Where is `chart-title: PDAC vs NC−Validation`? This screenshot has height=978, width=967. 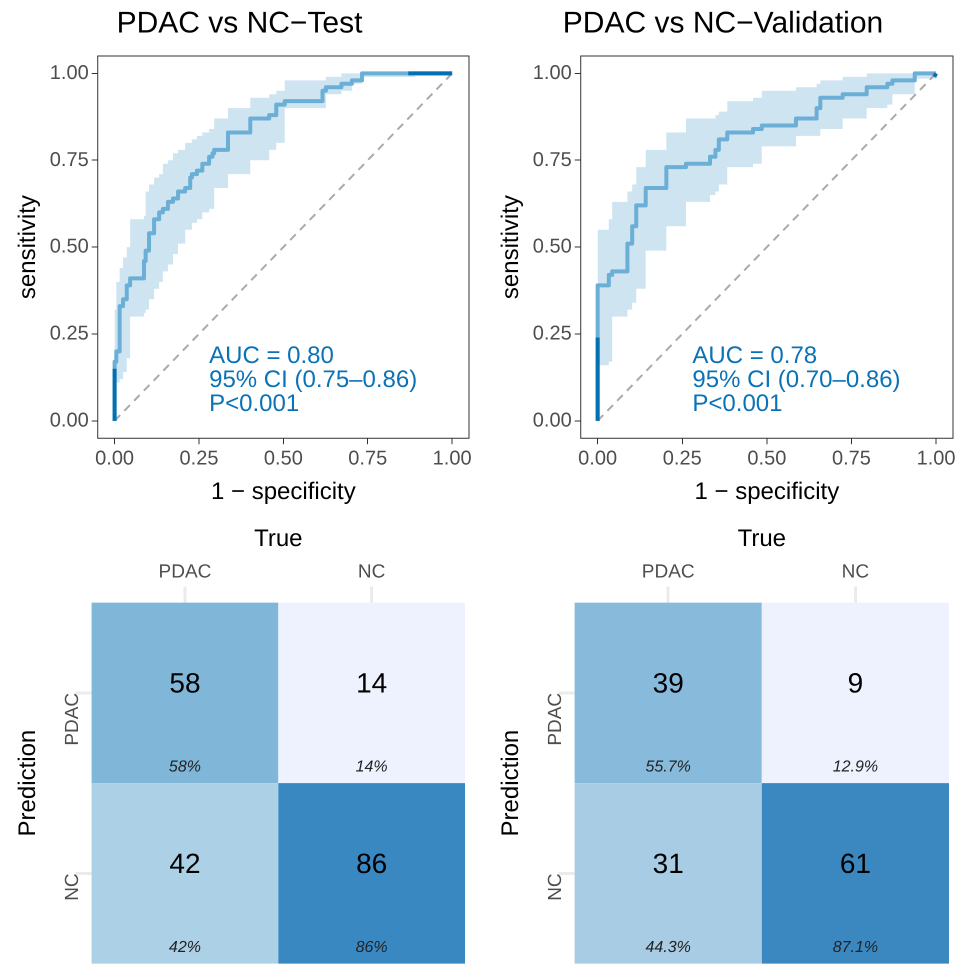
chart-title: PDAC vs NC−Validation is located at coordinates (723, 23).